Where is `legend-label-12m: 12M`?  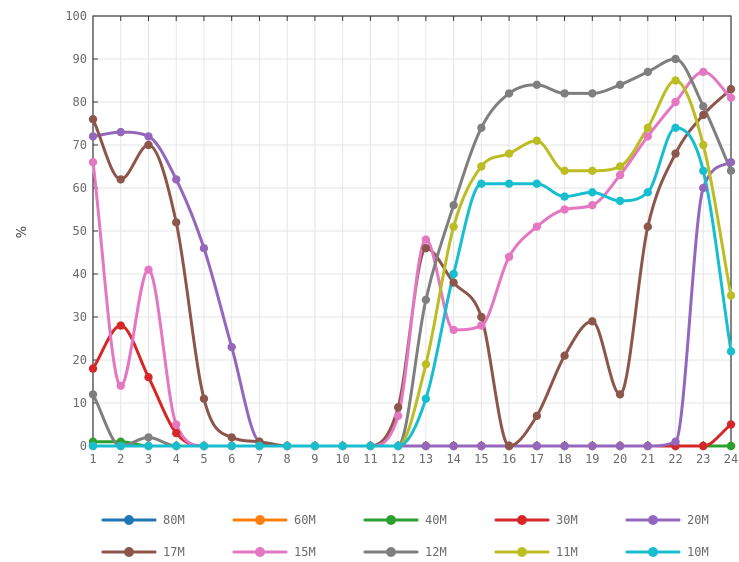 legend-label-12m: 12M is located at coordinates (436, 552).